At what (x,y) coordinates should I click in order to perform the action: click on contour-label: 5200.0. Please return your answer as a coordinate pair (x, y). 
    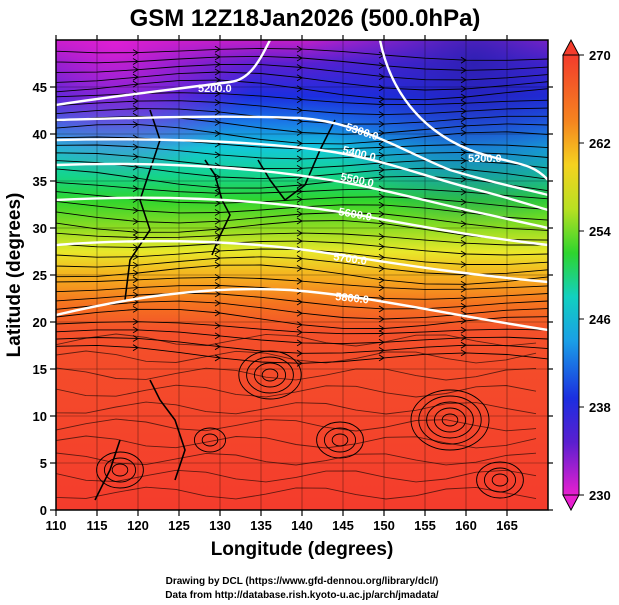
    Looking at the image, I should click on (485, 159).